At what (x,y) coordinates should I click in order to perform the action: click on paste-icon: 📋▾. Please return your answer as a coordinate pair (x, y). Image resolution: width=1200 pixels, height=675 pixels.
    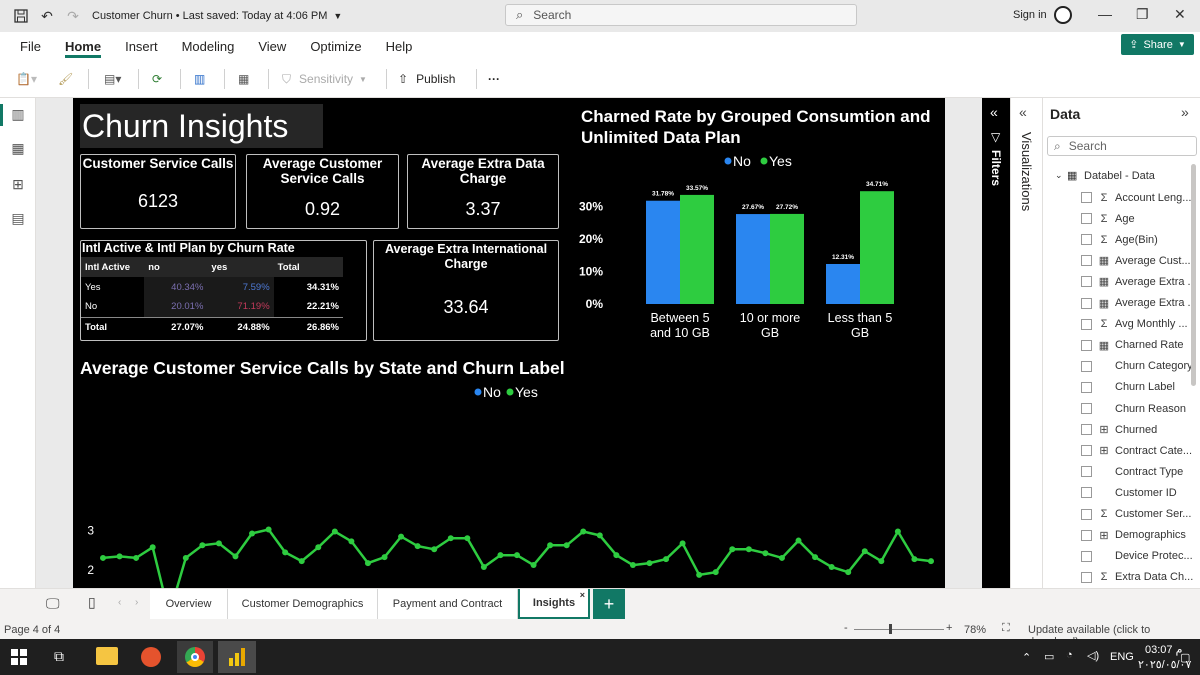
    Looking at the image, I should click on (26, 79).